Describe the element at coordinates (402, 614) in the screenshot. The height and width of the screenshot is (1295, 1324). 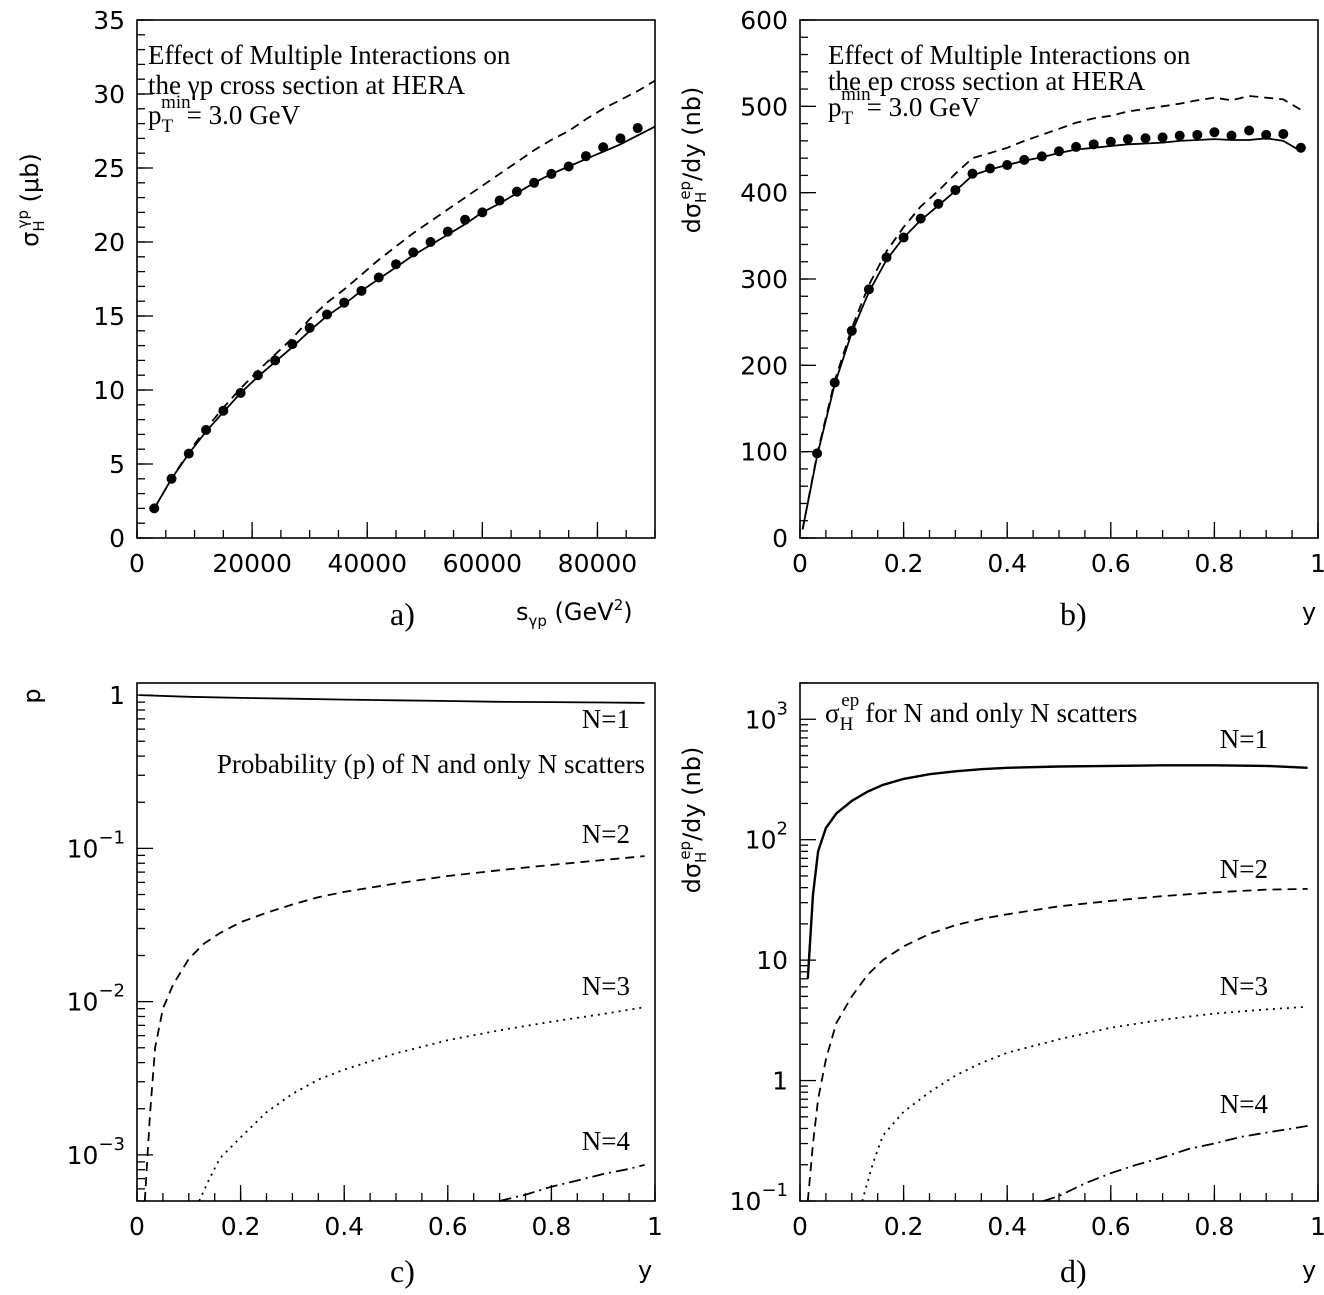
I see `panel-a-label: a)` at that location.